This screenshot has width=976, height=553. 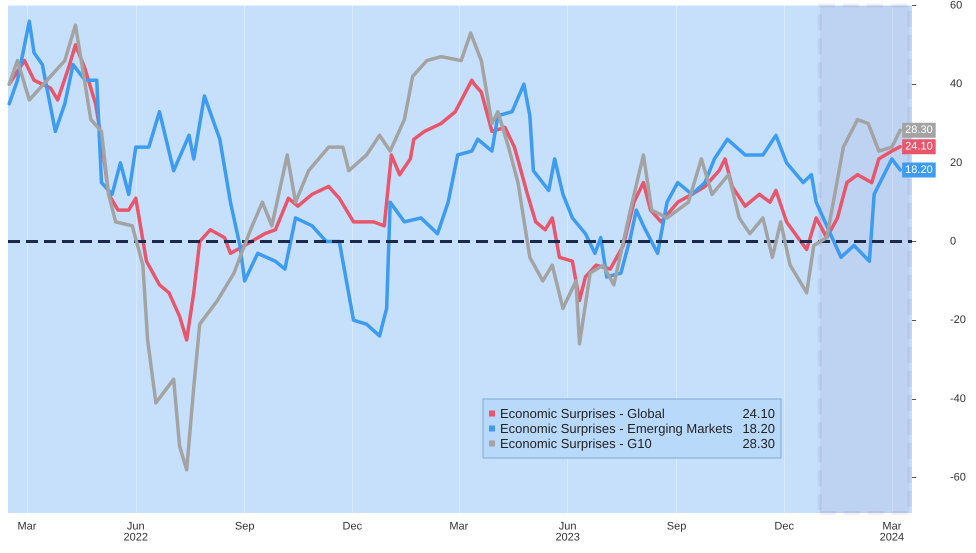 What do you see at coordinates (892, 532) in the screenshot?
I see `x-tick-label: Mar 2024` at bounding box center [892, 532].